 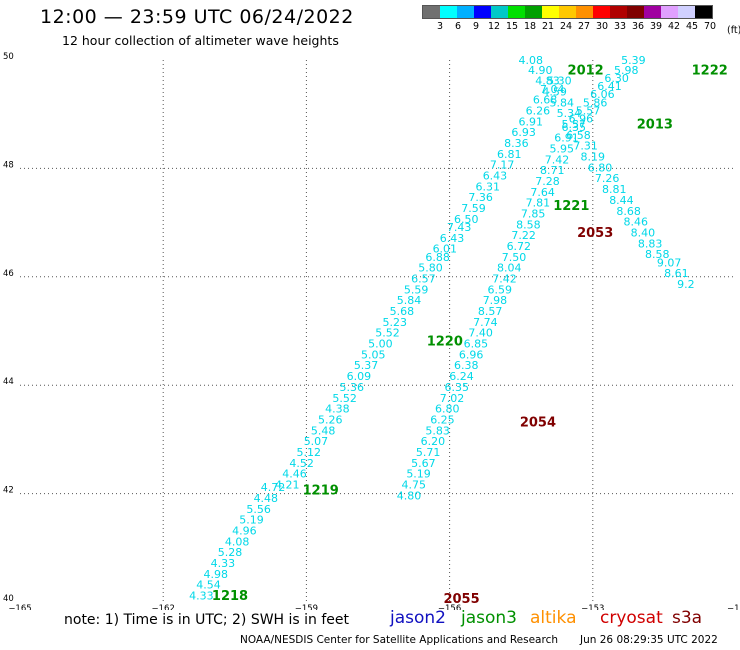 What do you see at coordinates (459, 227) in the screenshot?
I see `wave-height-point: 7.43` at bounding box center [459, 227].